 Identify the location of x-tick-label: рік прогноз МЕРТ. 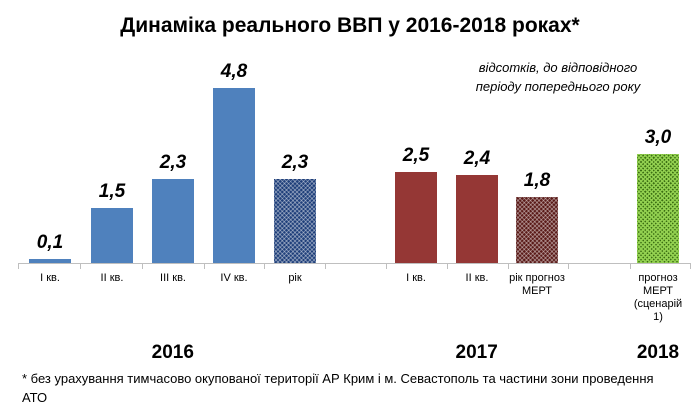
(537, 284).